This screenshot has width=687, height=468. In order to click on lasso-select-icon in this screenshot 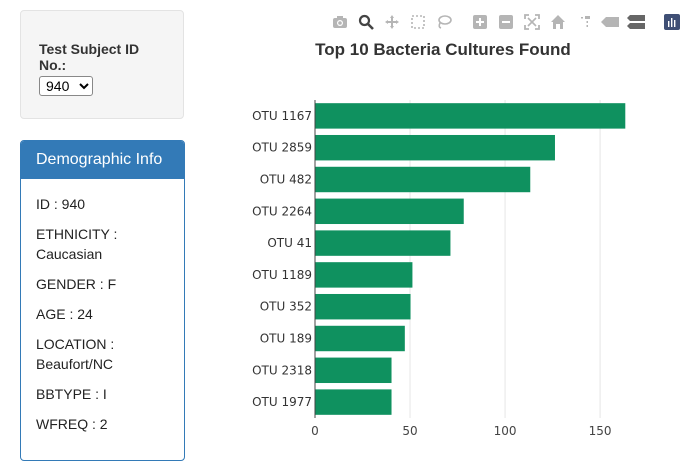, I will do `click(443, 22)`.